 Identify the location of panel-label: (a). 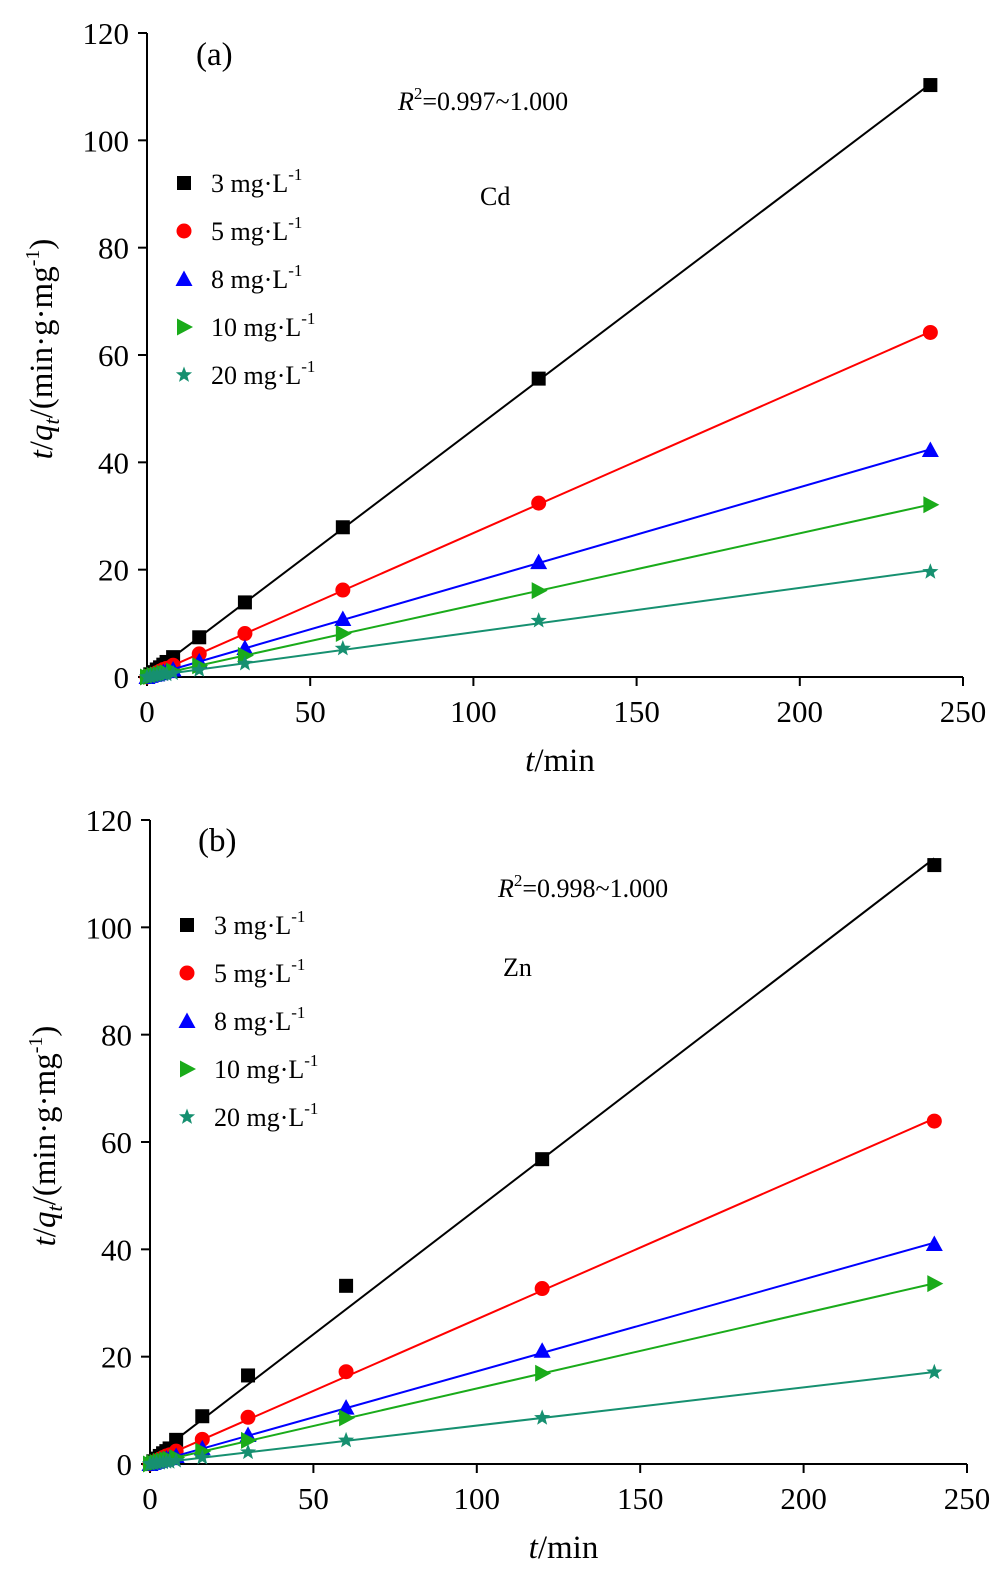
(214, 55).